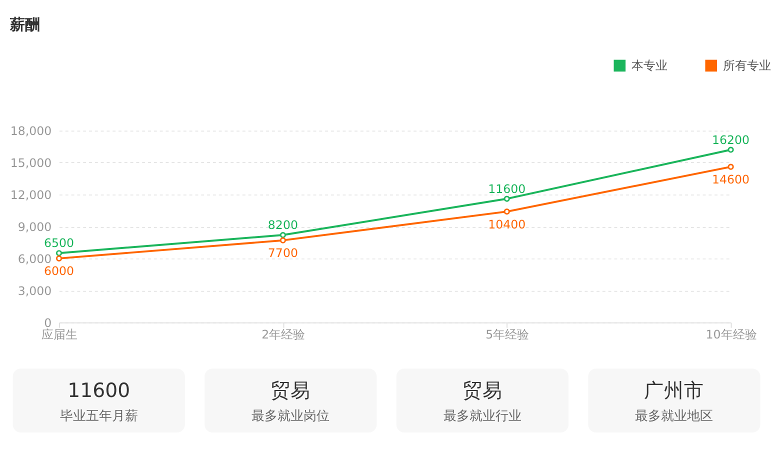 The width and height of the screenshot is (779, 459). What do you see at coordinates (283, 225) in the screenshot?
I see `data-label: 8200` at bounding box center [283, 225].